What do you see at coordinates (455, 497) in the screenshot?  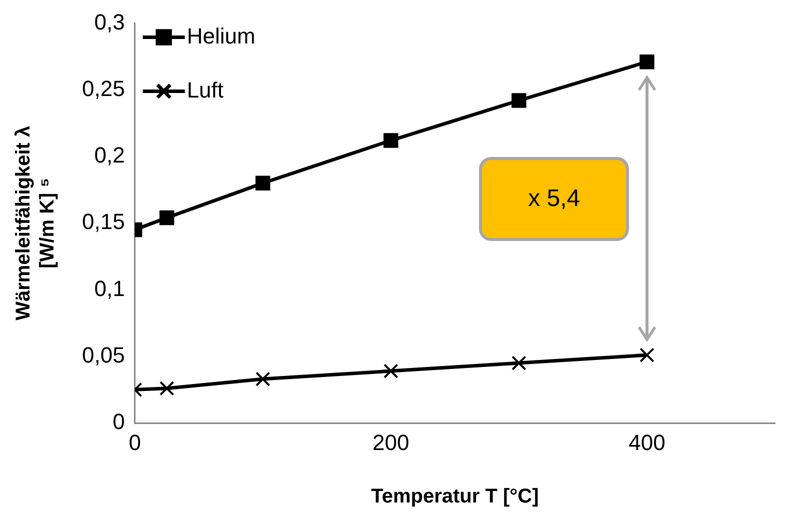 I see `x-axis-title: Temperatur T [°C]` at bounding box center [455, 497].